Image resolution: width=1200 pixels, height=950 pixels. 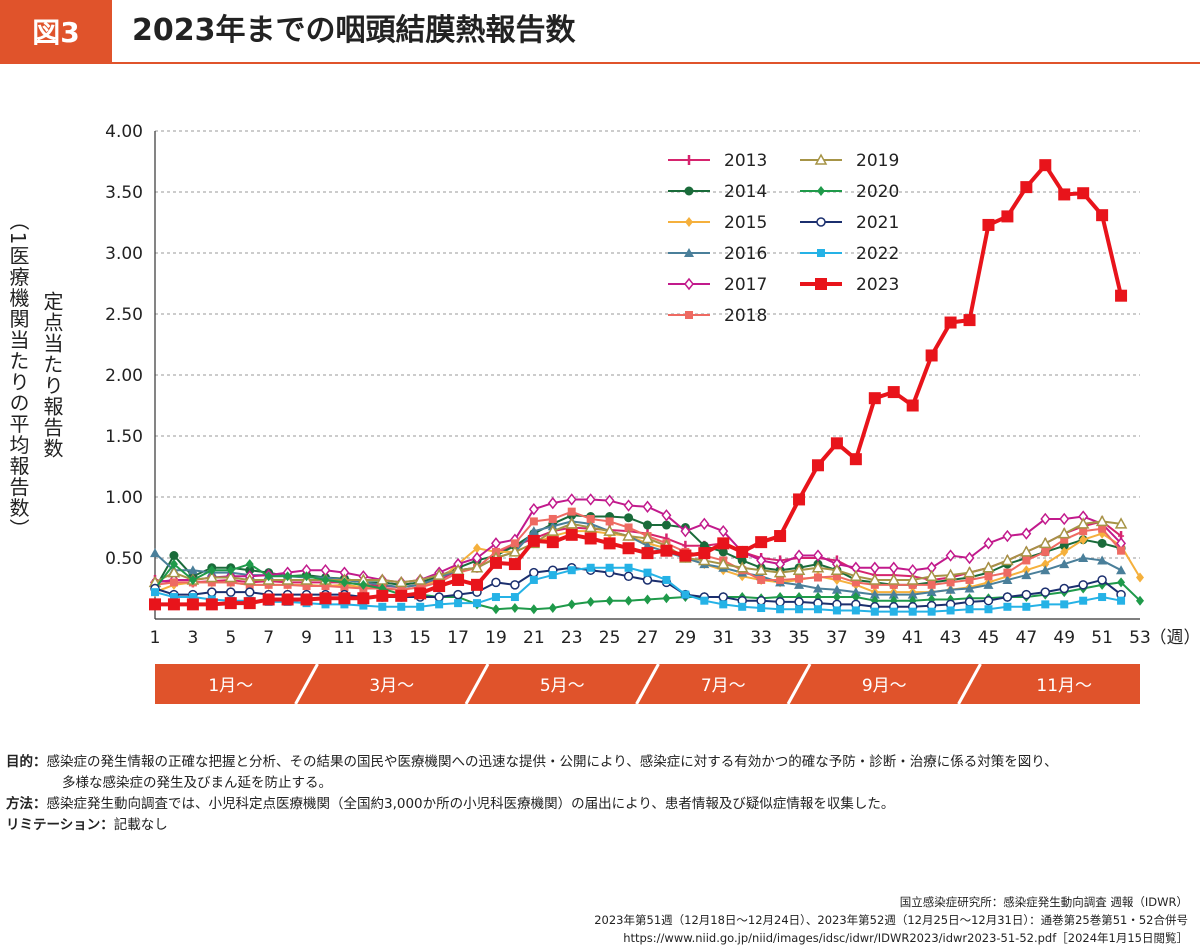 What do you see at coordinates (496, 638) in the screenshot?
I see `x-tick-label: 19` at bounding box center [496, 638].